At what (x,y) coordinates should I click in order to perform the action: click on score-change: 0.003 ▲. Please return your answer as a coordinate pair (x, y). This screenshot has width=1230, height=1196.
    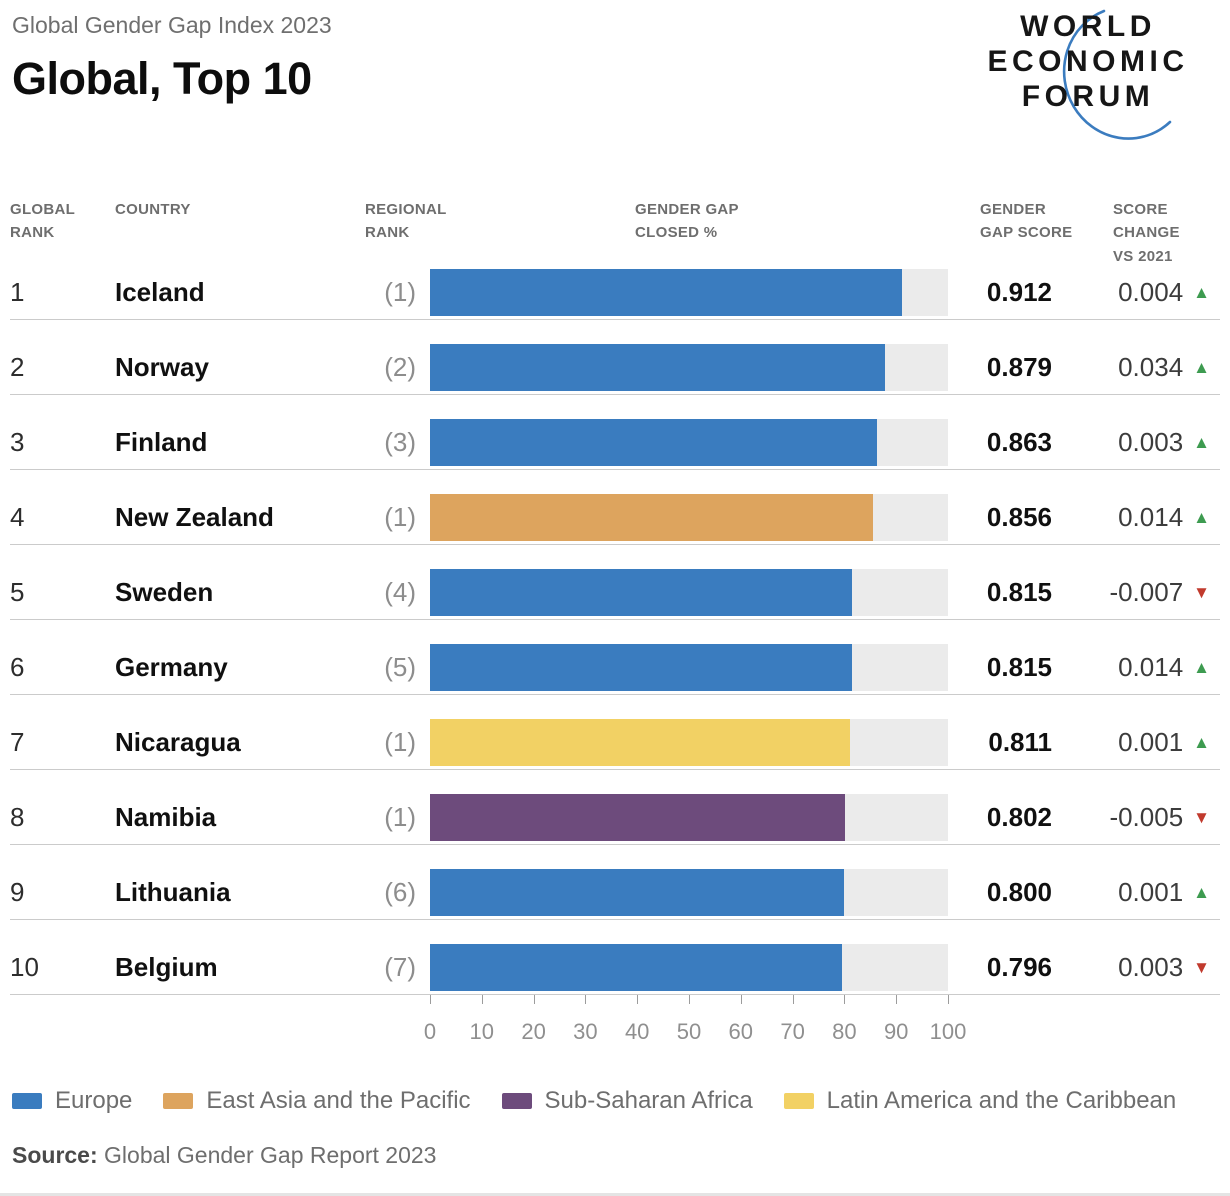
    Looking at the image, I should click on (1136, 442).